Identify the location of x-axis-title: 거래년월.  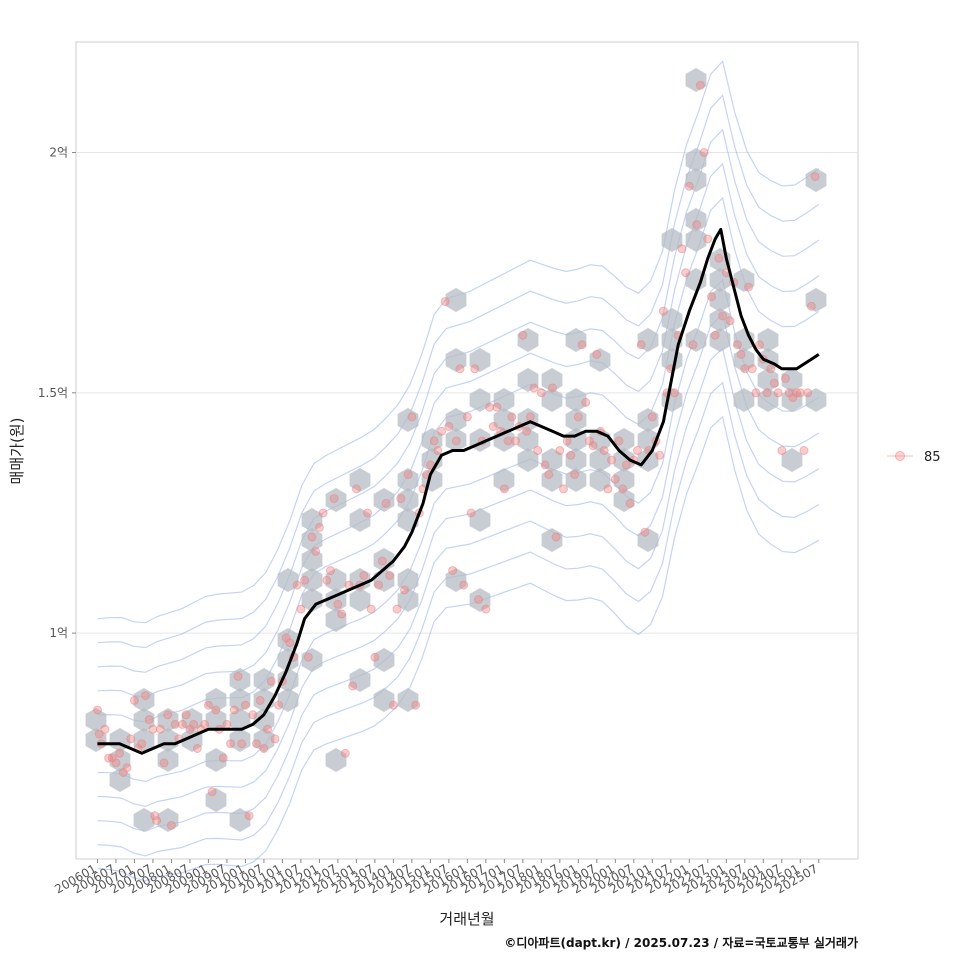
(466, 919).